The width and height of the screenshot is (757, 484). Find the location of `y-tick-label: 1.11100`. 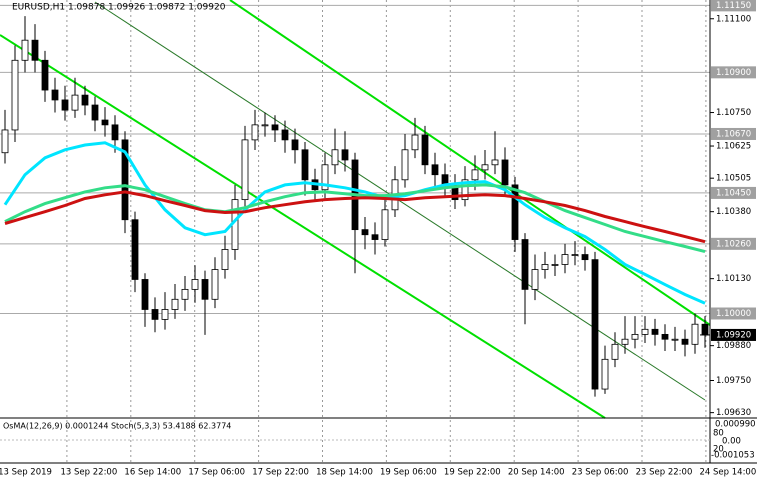

y-tick-label: 1.11100 is located at coordinates (733, 19).